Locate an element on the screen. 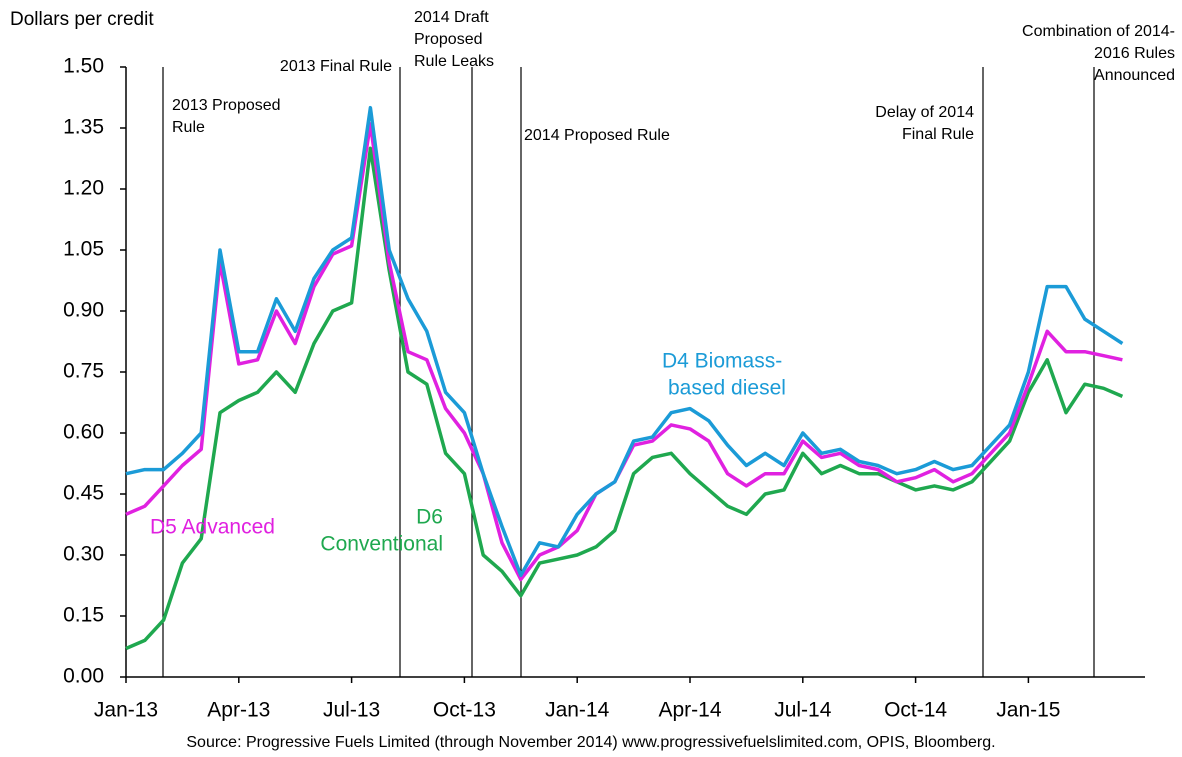 The height and width of the screenshot is (757, 1182). annotation: 2016 Rules is located at coordinates (1134, 53).